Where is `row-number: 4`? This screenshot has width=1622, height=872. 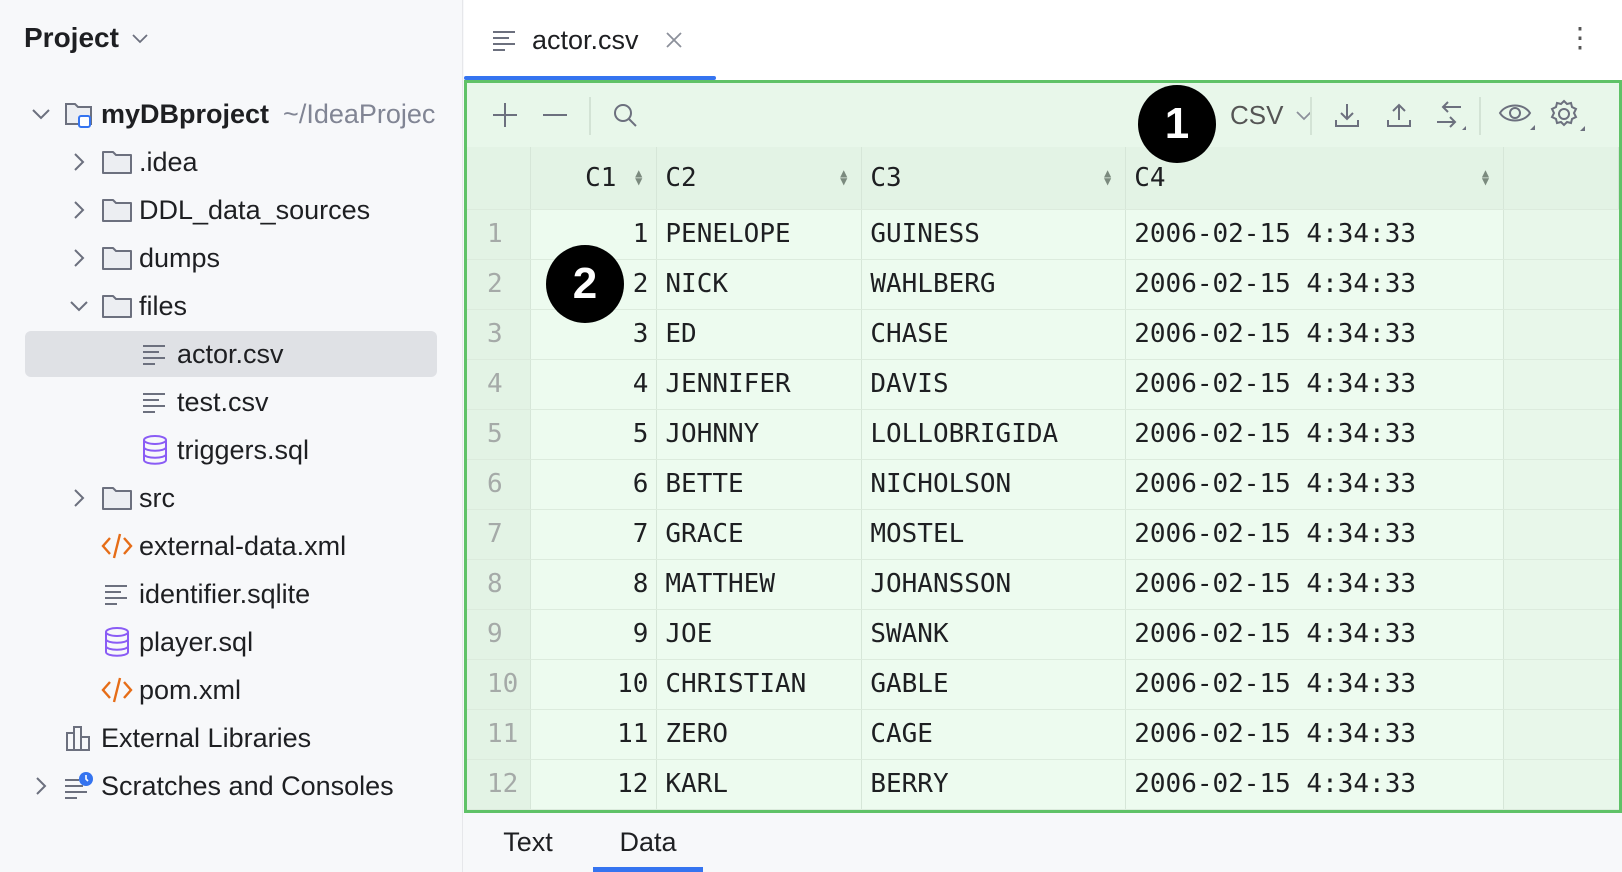
row-number: 4 is located at coordinates (499, 384).